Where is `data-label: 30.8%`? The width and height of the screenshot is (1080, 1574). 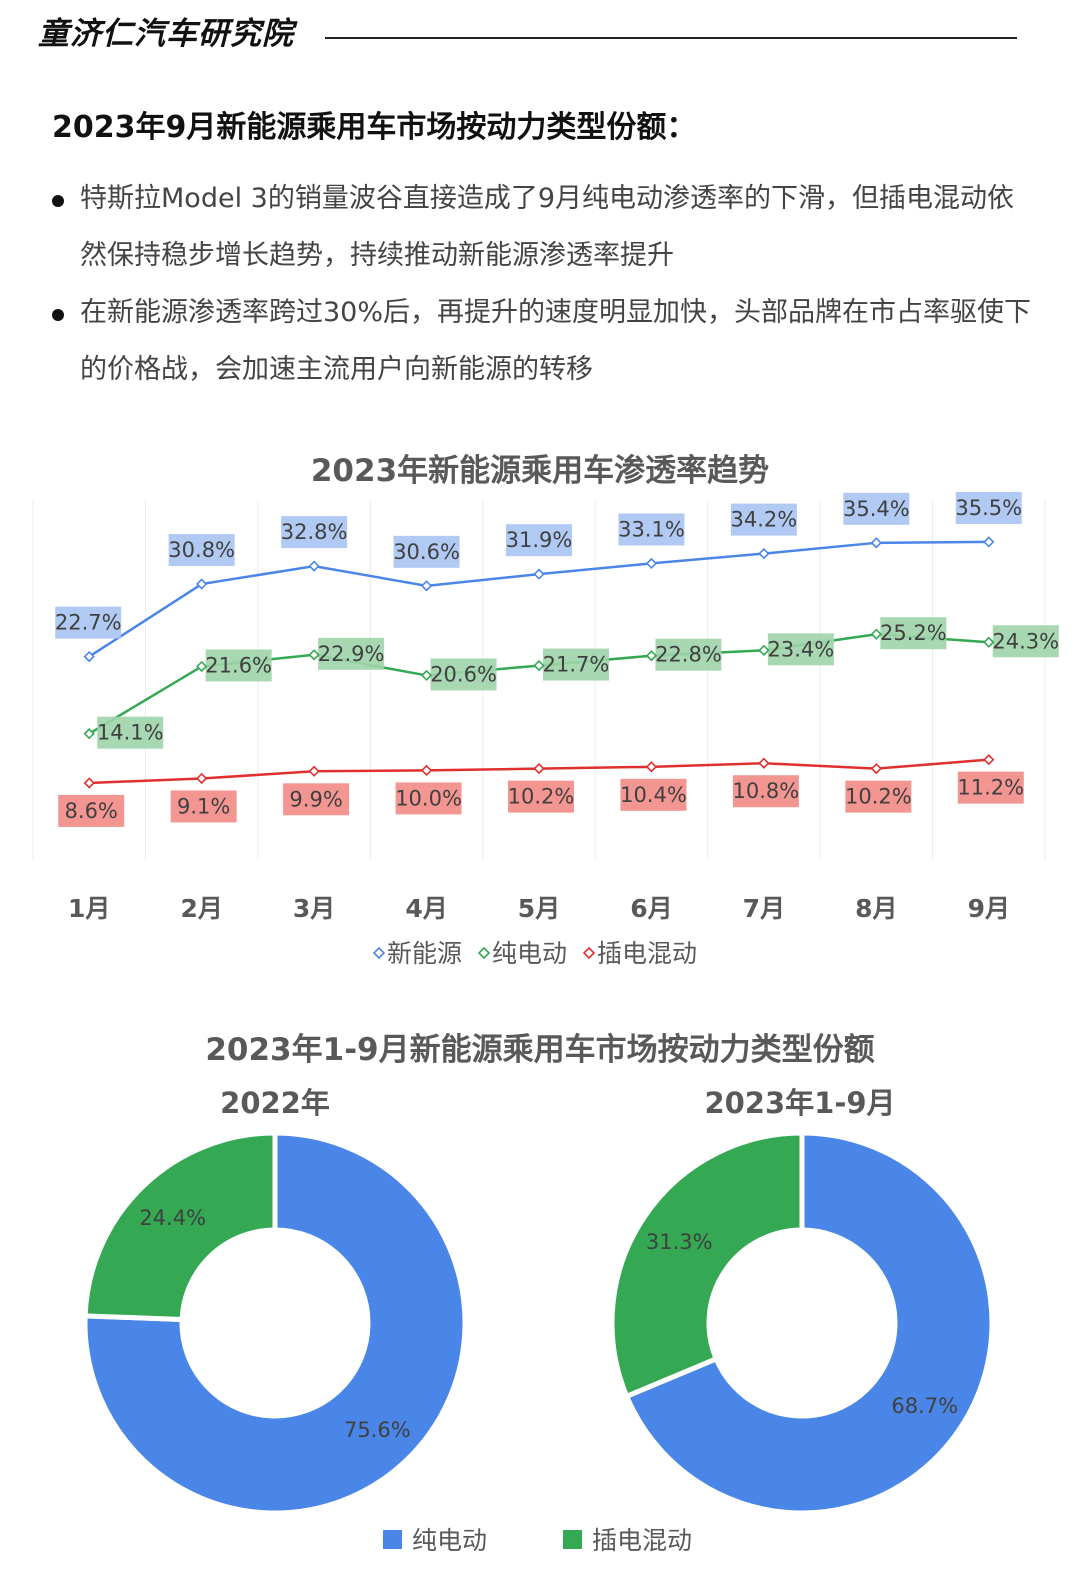 data-label: 30.8% is located at coordinates (201, 550).